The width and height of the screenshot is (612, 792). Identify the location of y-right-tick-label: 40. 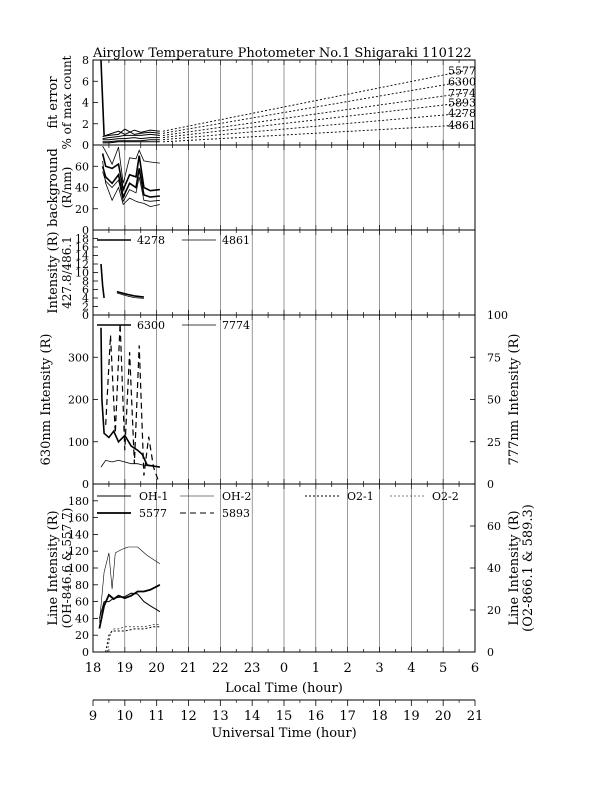
(494, 568).